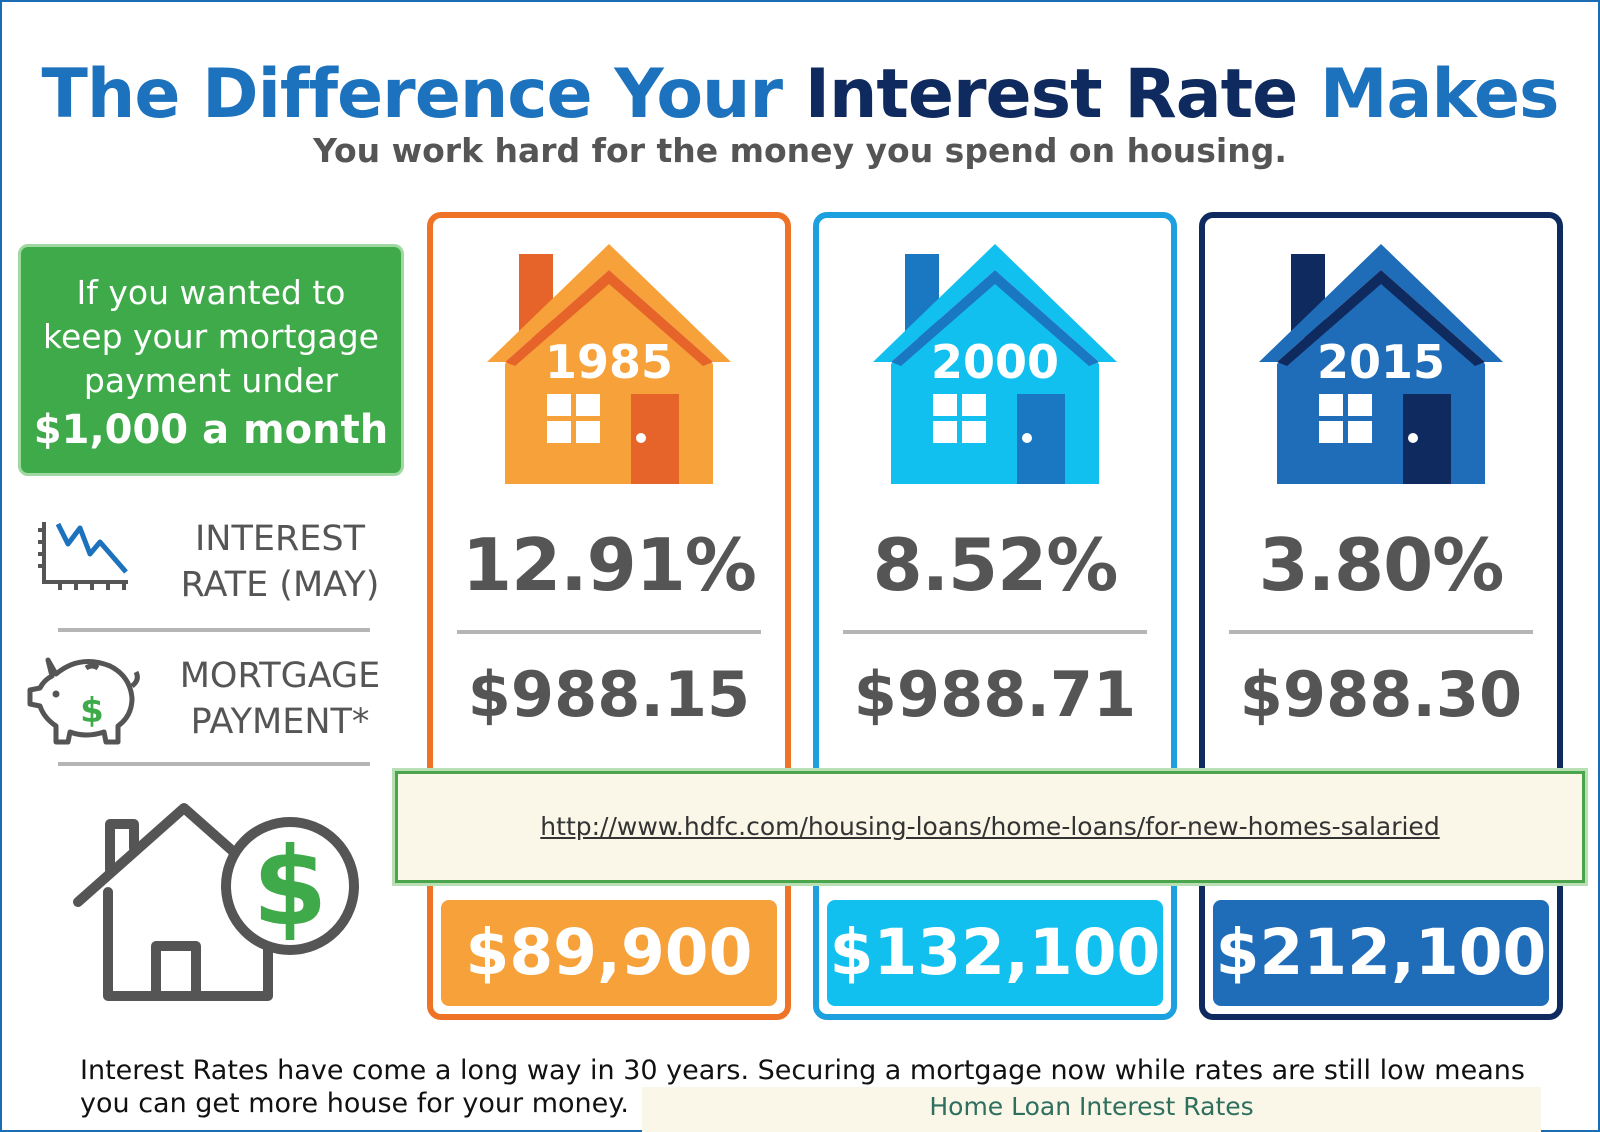 Image resolution: width=1600 pixels, height=1132 pixels. Describe the element at coordinates (211, 380) in the screenshot. I see `callout-line: payment under` at that location.